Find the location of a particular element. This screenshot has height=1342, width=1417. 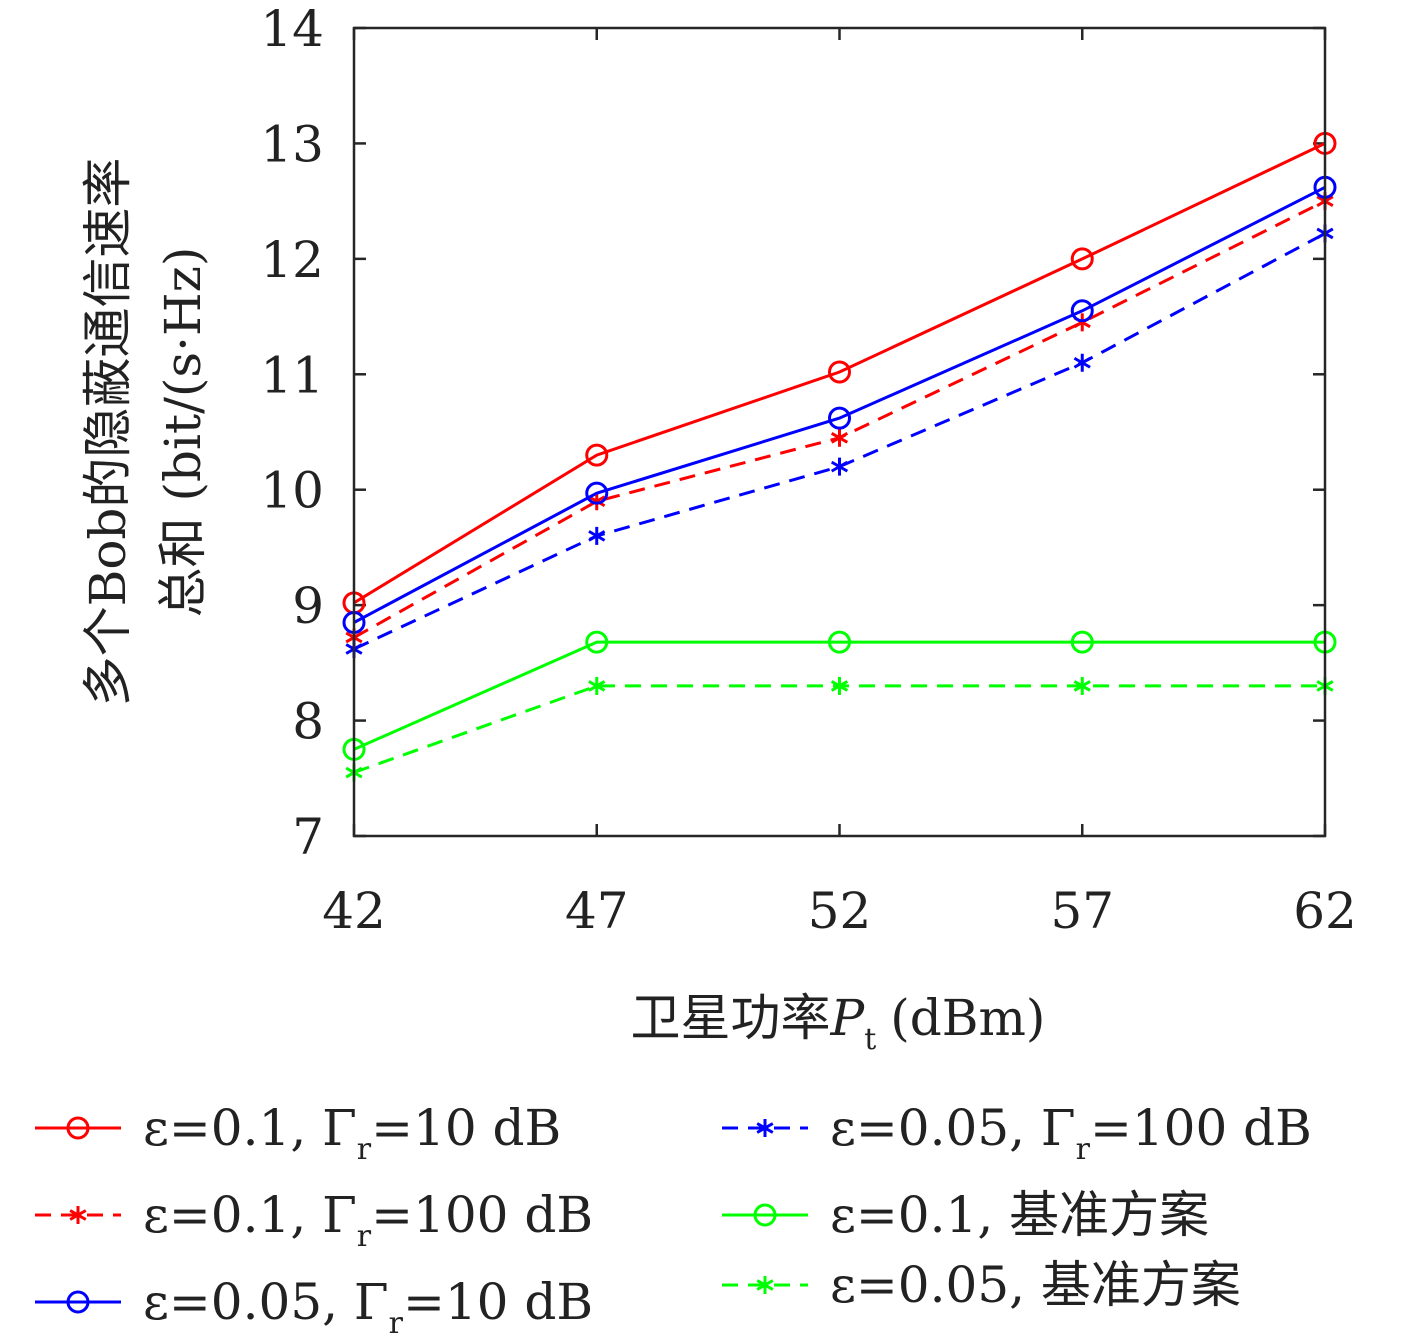

y-tick-label: 10 is located at coordinates (292, 491).